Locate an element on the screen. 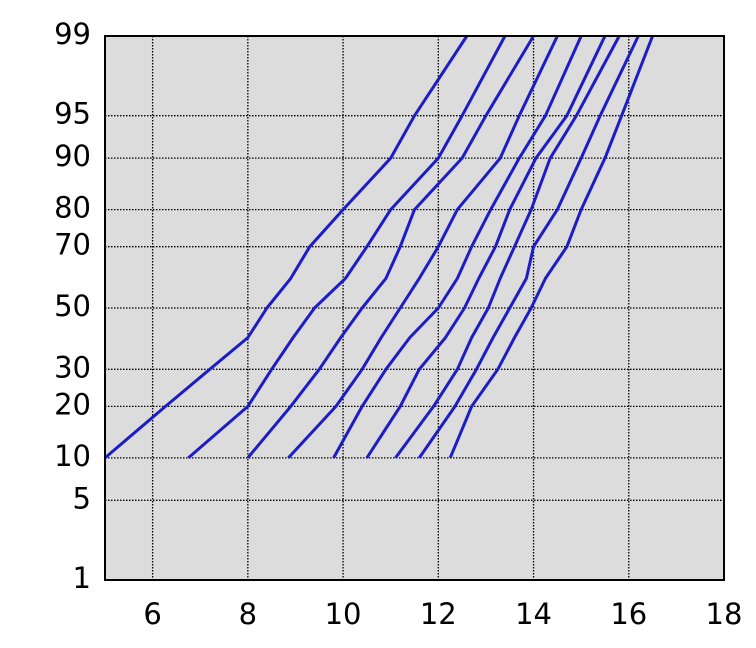 The height and width of the screenshot is (648, 756). x-tick-label: 6 is located at coordinates (152, 614).